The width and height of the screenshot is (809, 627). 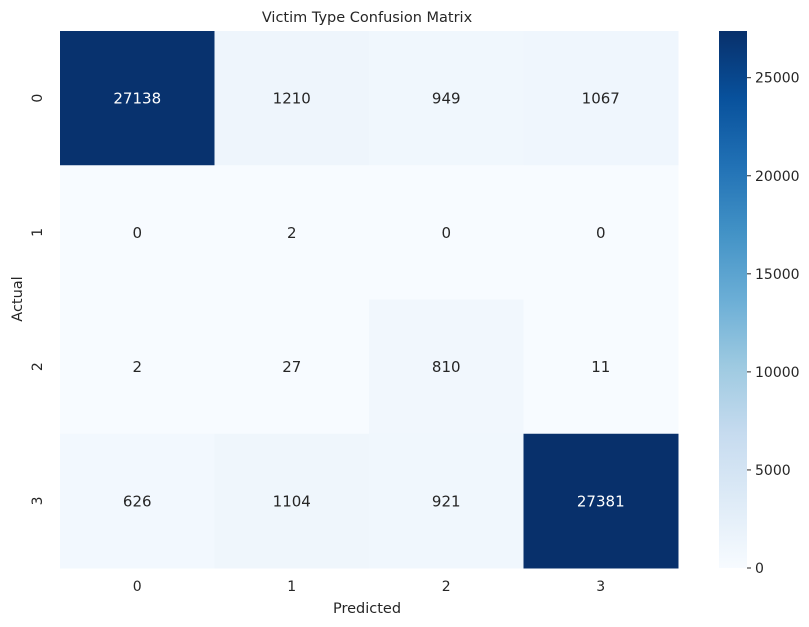 I want to click on y-tick-label-1: 1, so click(x=38, y=232).